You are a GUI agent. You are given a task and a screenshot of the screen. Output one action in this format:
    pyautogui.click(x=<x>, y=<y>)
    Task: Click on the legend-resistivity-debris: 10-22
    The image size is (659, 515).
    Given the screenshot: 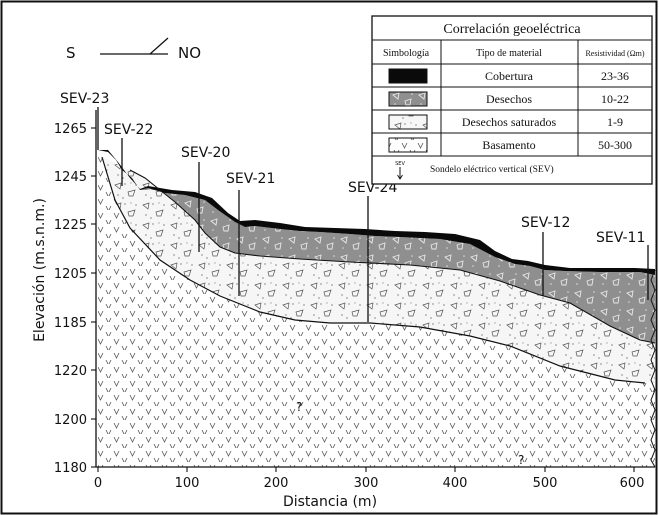 What is the action you would take?
    pyautogui.click(x=615, y=99)
    